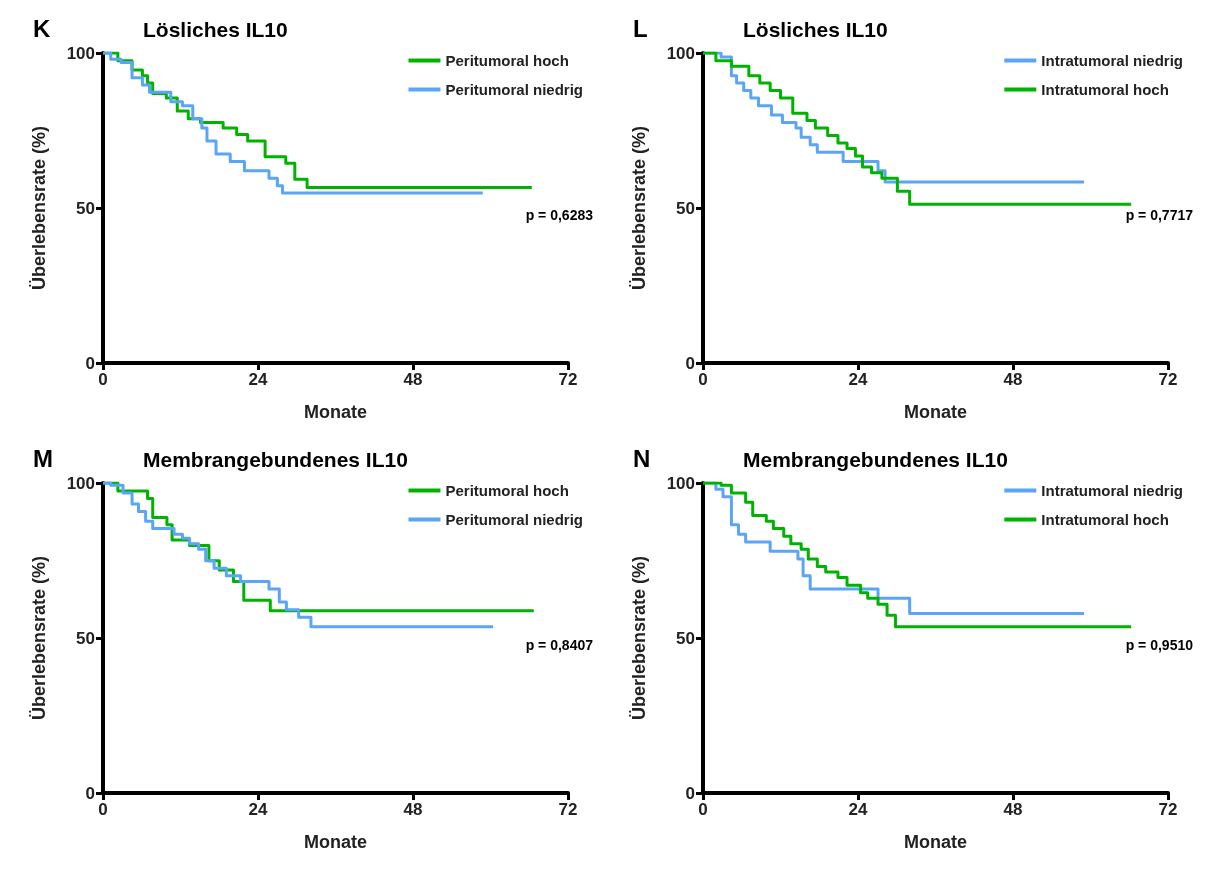  Describe the element at coordinates (1159, 645) in the screenshot. I see `annotation: p = 0,9510` at that location.